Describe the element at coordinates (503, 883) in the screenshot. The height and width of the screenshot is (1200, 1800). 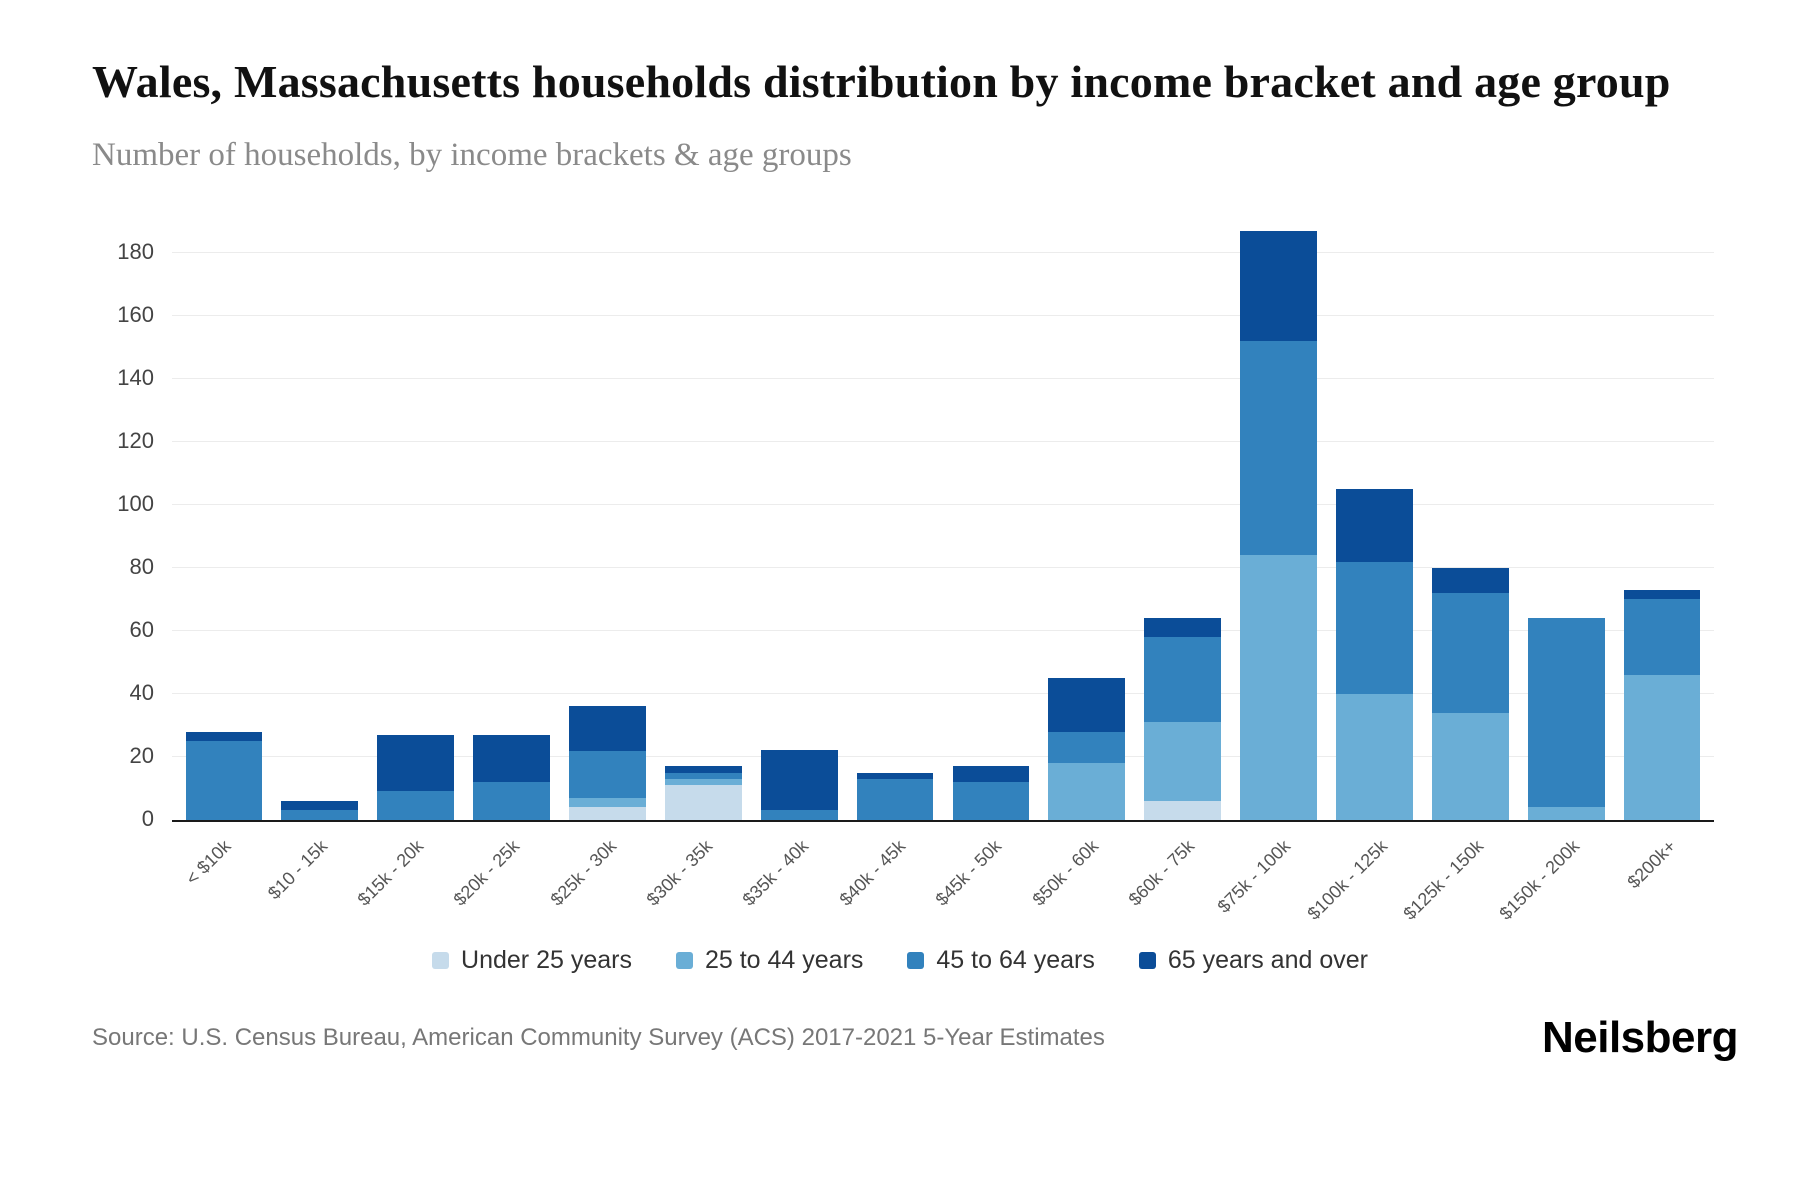
I see `x-axis-slot: $20k - 25k` at that location.